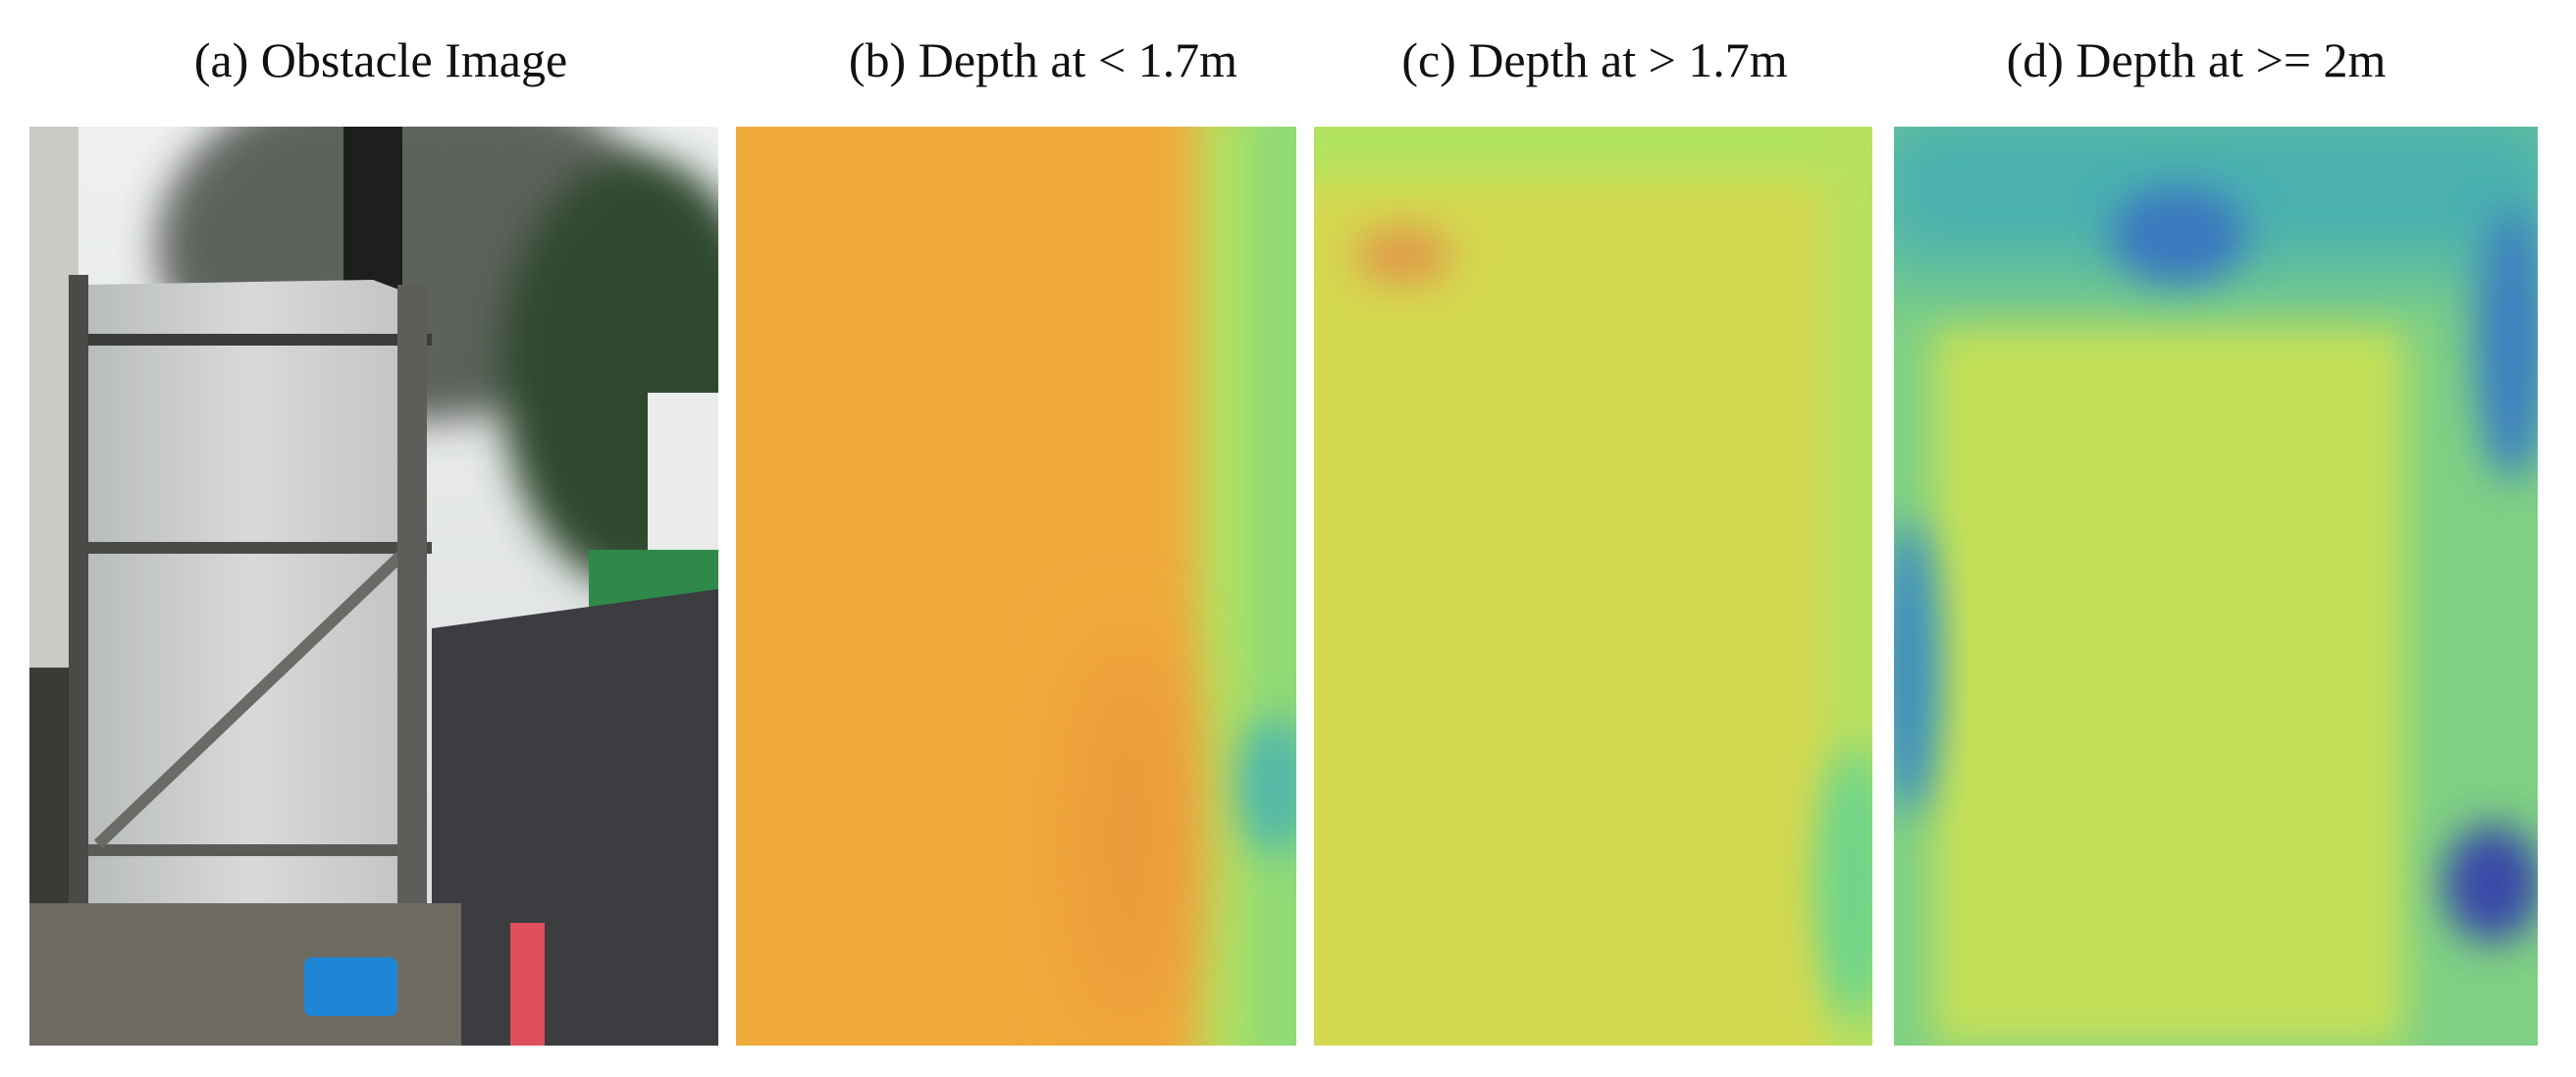 The width and height of the screenshot is (2576, 1077). I want to click on panel-caption: (d) Depth at >= 2m, so click(2197, 59).